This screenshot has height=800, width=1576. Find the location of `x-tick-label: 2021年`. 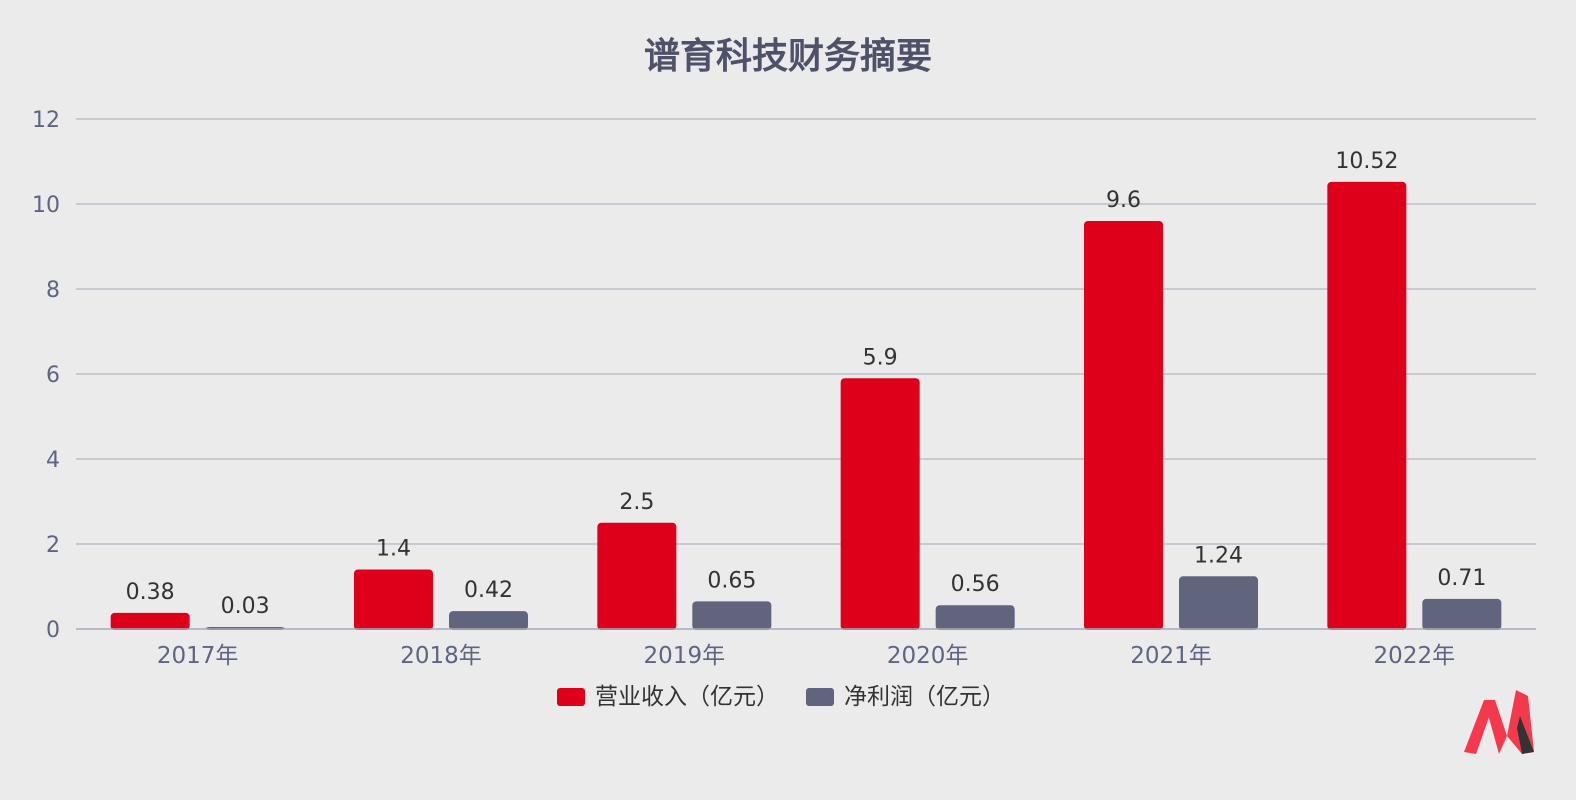

x-tick-label: 2021年 is located at coordinates (1171, 656).